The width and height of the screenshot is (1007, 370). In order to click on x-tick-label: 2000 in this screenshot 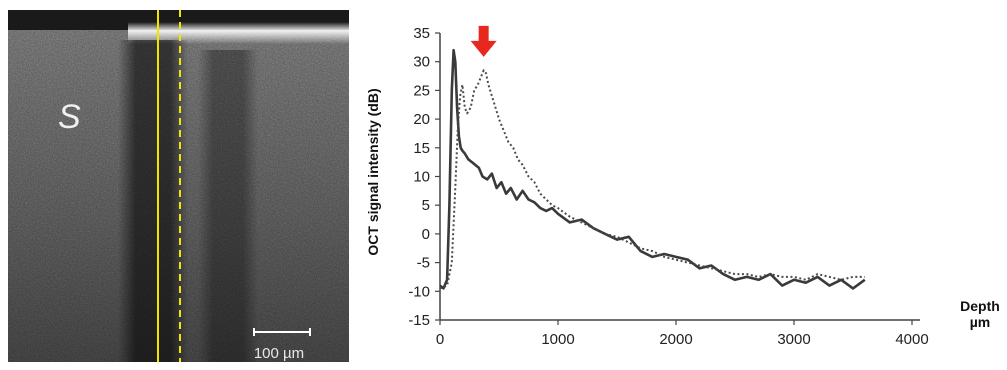, I will do `click(675, 339)`.